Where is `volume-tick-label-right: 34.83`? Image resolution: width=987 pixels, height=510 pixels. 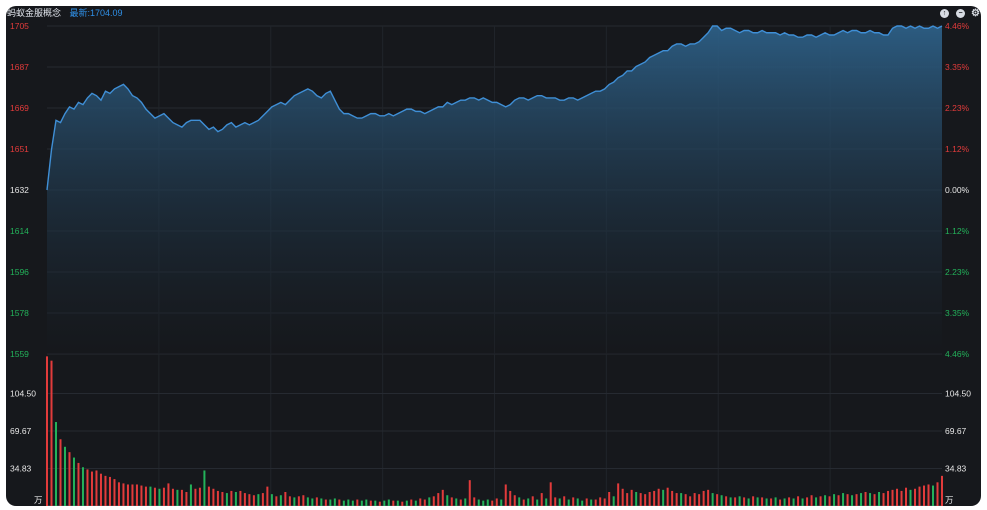 volume-tick-label-right: 34.83 is located at coordinates (956, 469).